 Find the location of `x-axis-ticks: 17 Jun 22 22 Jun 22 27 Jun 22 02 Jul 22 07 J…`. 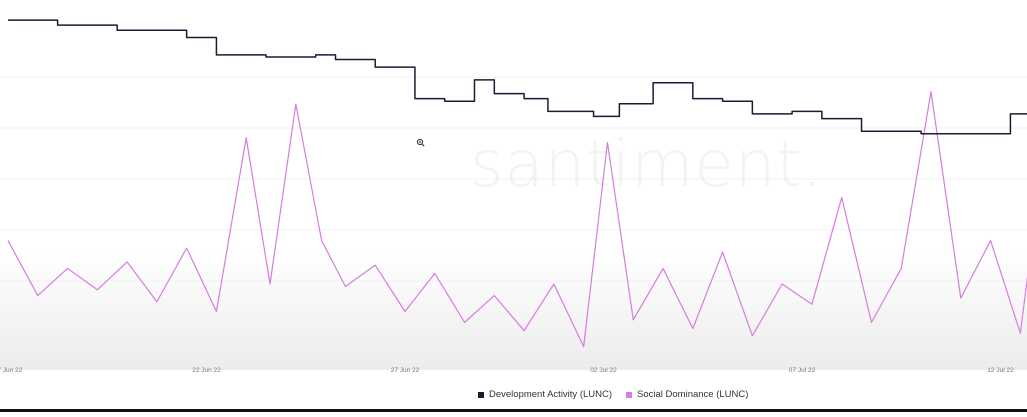

x-axis-ticks: 17 Jun 22 22 Jun 22 27 Jun 22 02 Jul 22 07 J… is located at coordinates (507, 370).